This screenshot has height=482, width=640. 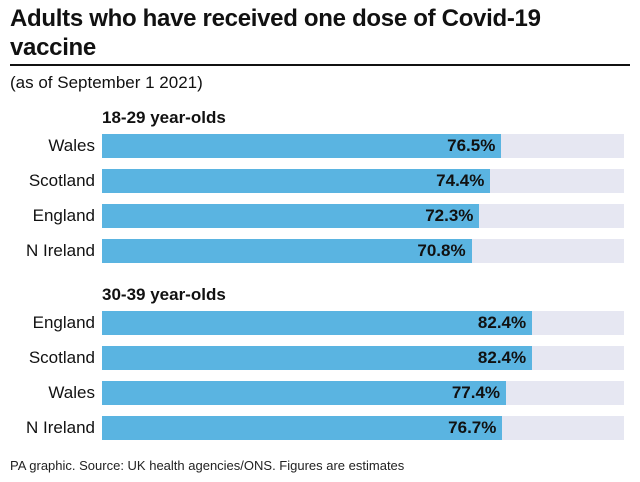 I want to click on bar: 70.8%, so click(x=287, y=251).